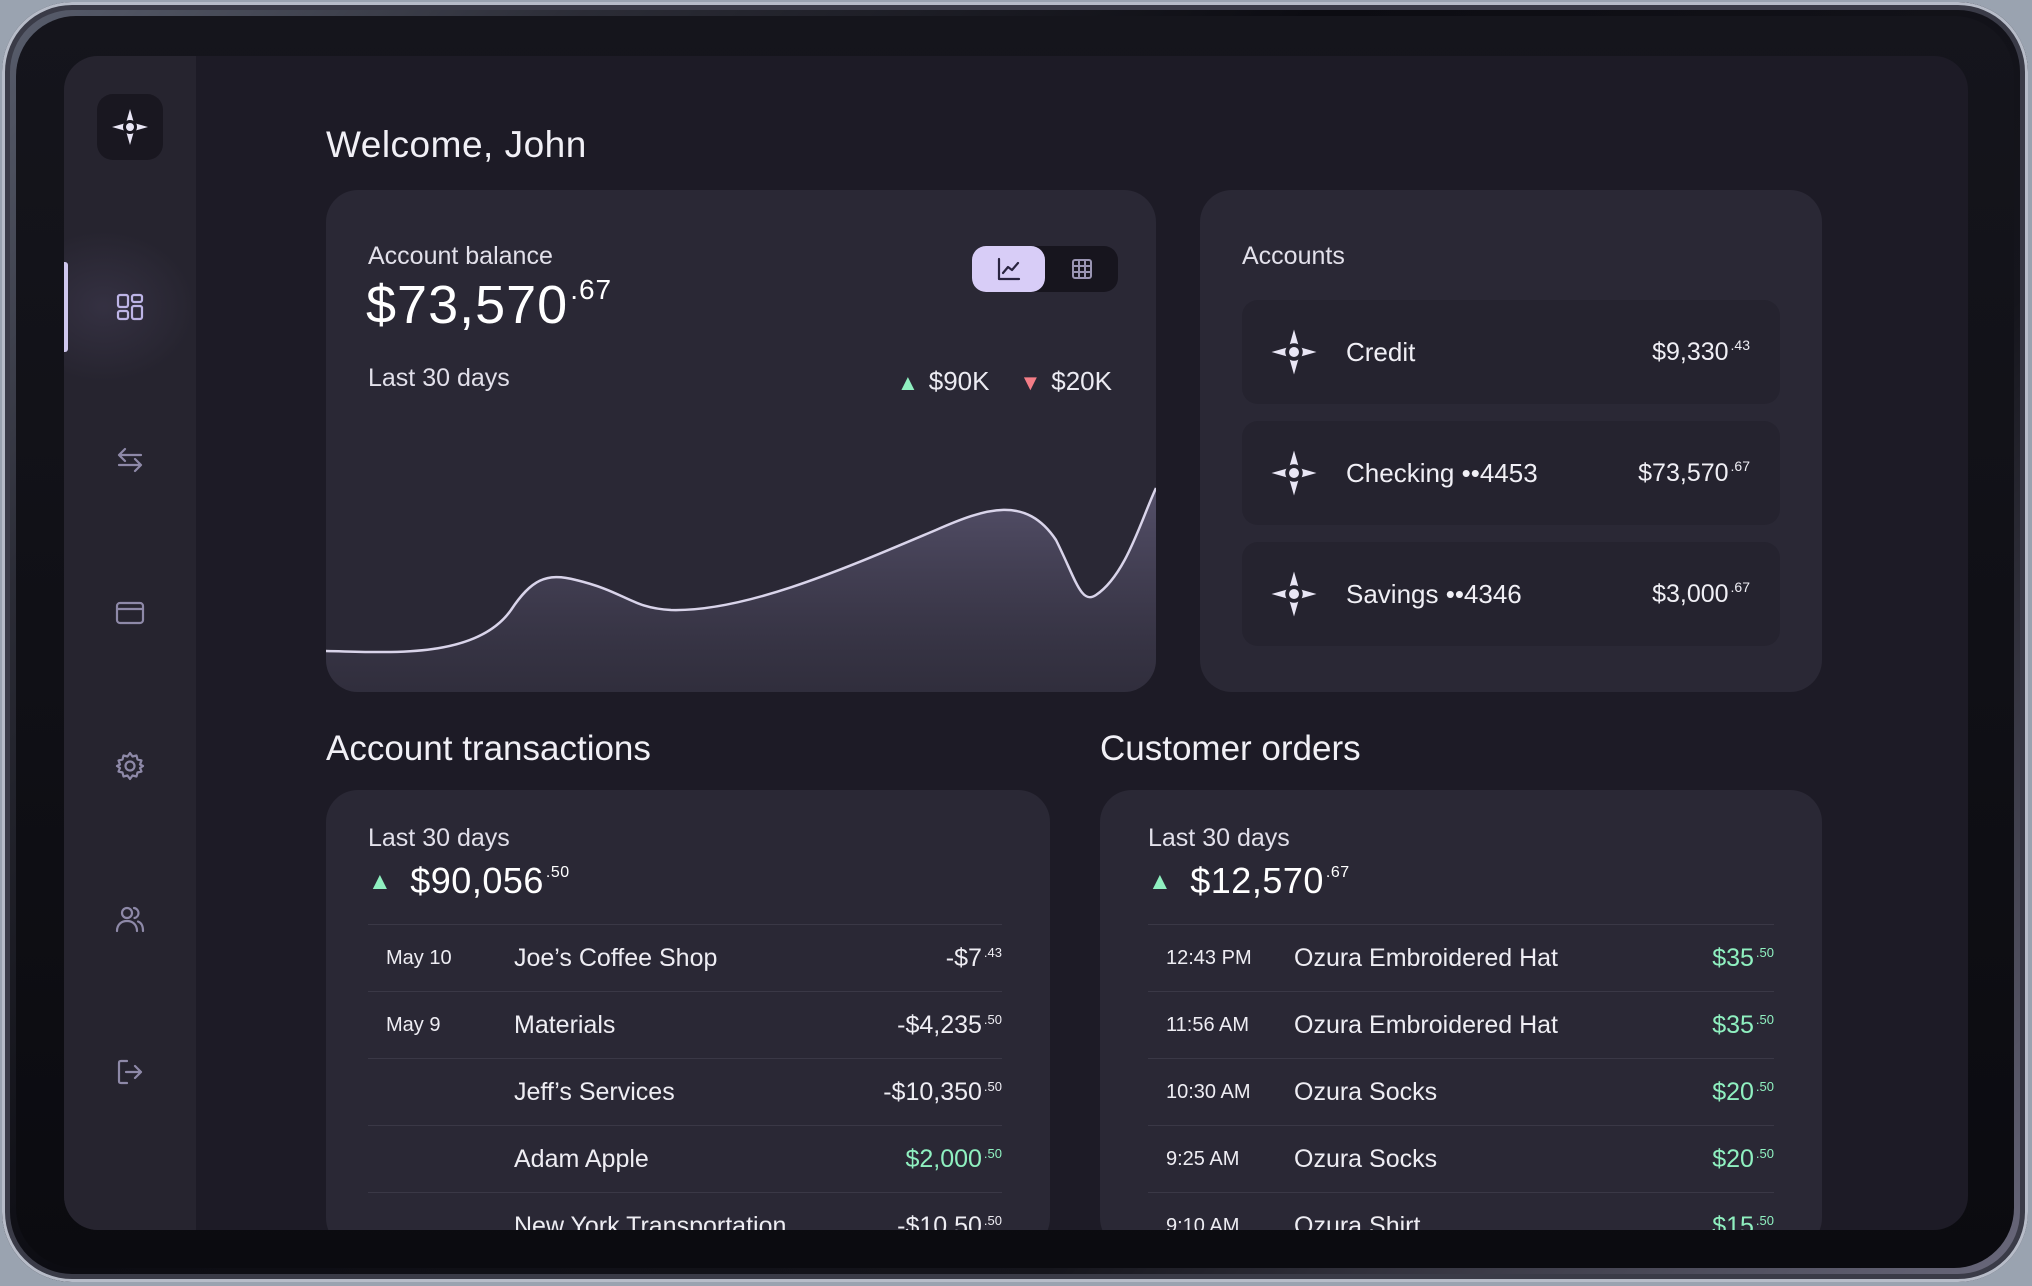 The width and height of the screenshot is (2032, 1286). I want to click on app-logo, so click(130, 127).